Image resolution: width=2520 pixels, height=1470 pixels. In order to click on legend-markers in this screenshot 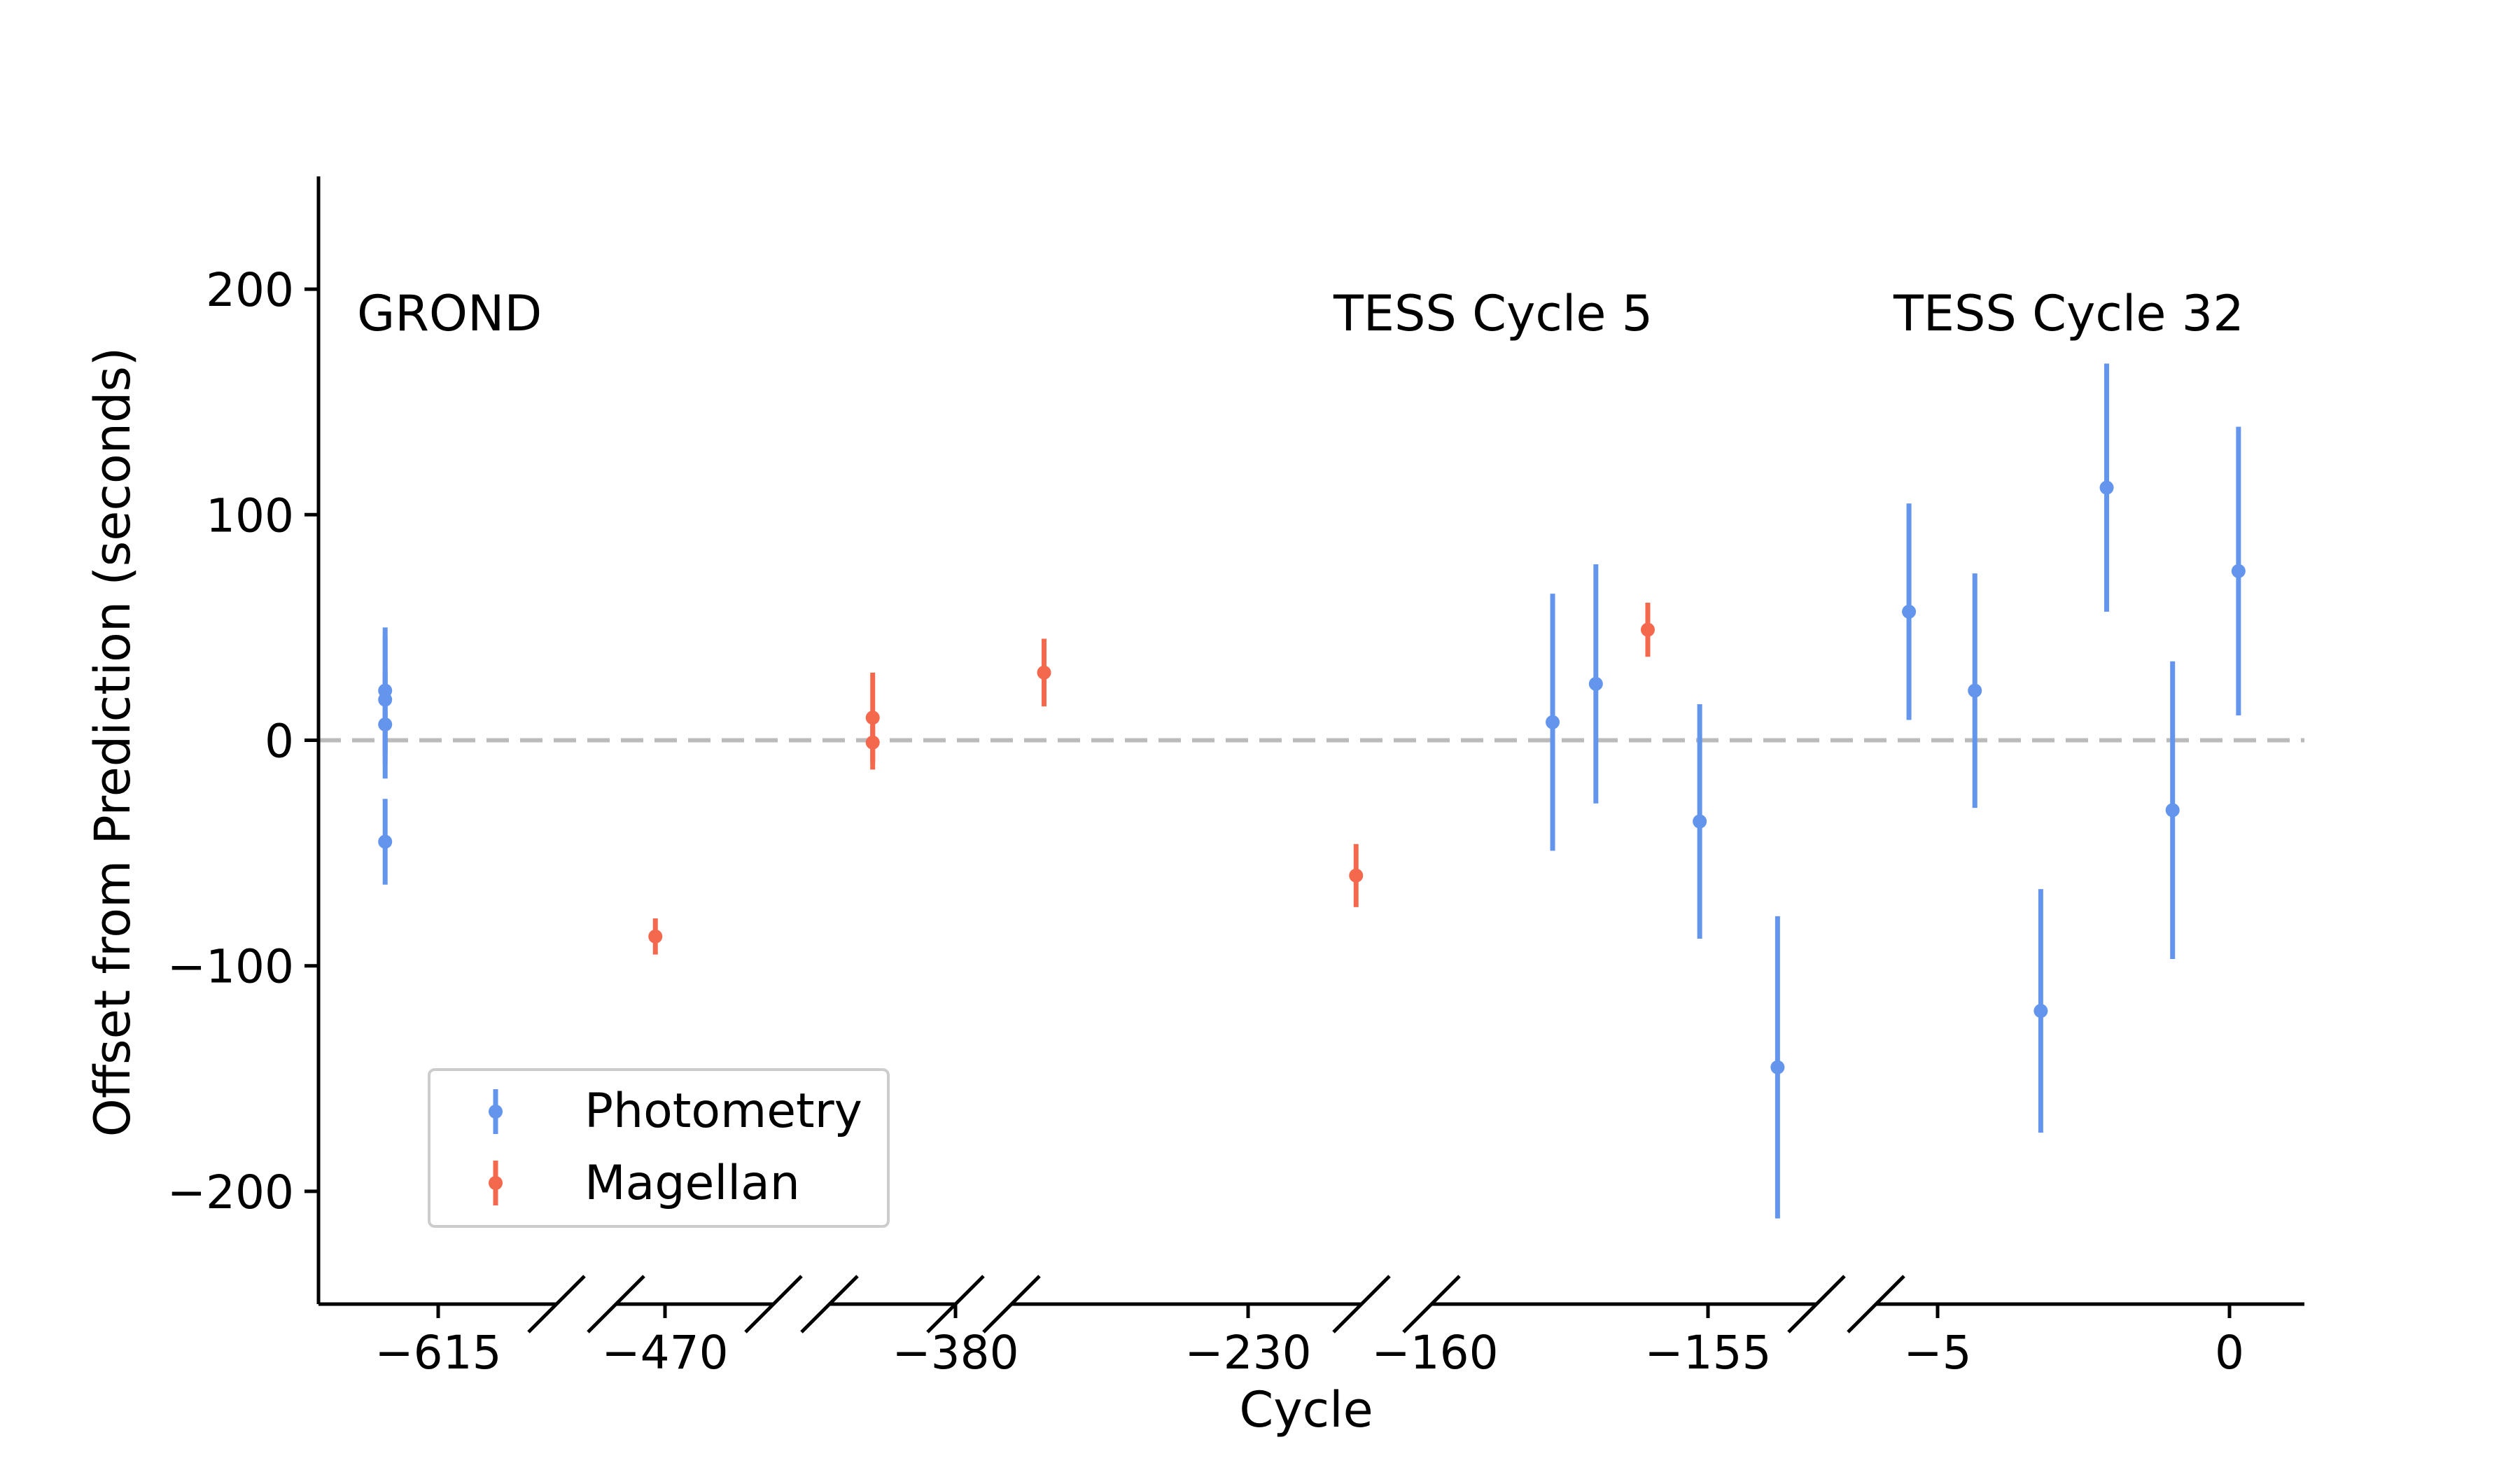, I will do `click(496, 1147)`.